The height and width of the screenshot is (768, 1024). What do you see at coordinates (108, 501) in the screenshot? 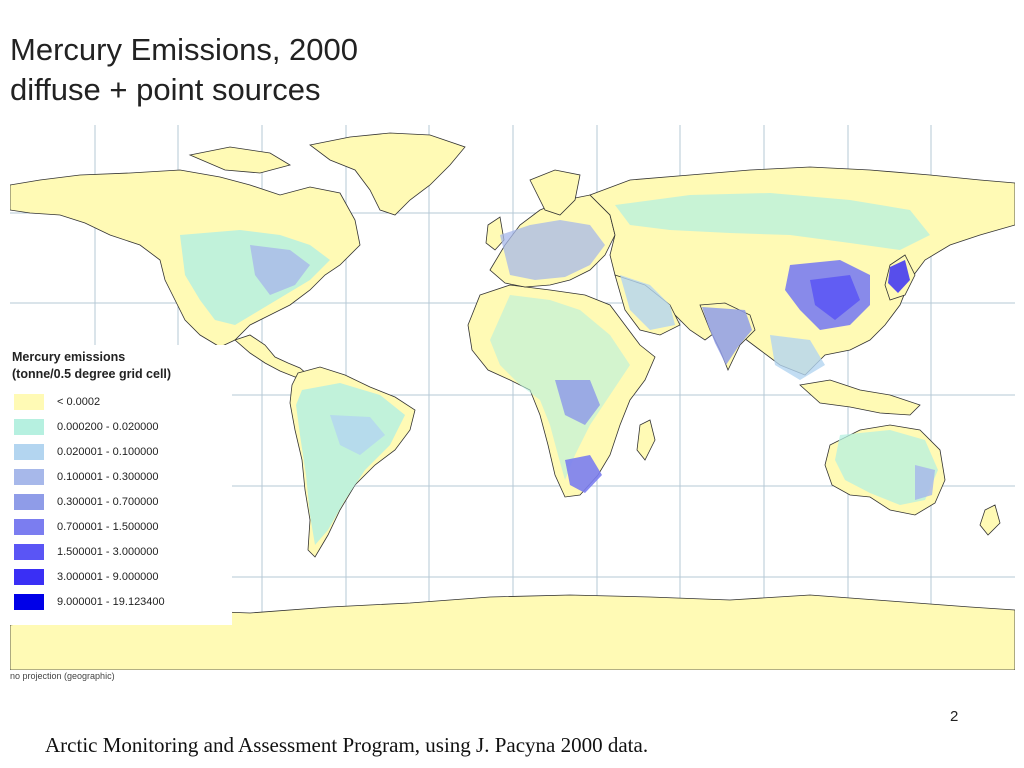
I see `legend-label: 0.300001 - 0.700000` at bounding box center [108, 501].